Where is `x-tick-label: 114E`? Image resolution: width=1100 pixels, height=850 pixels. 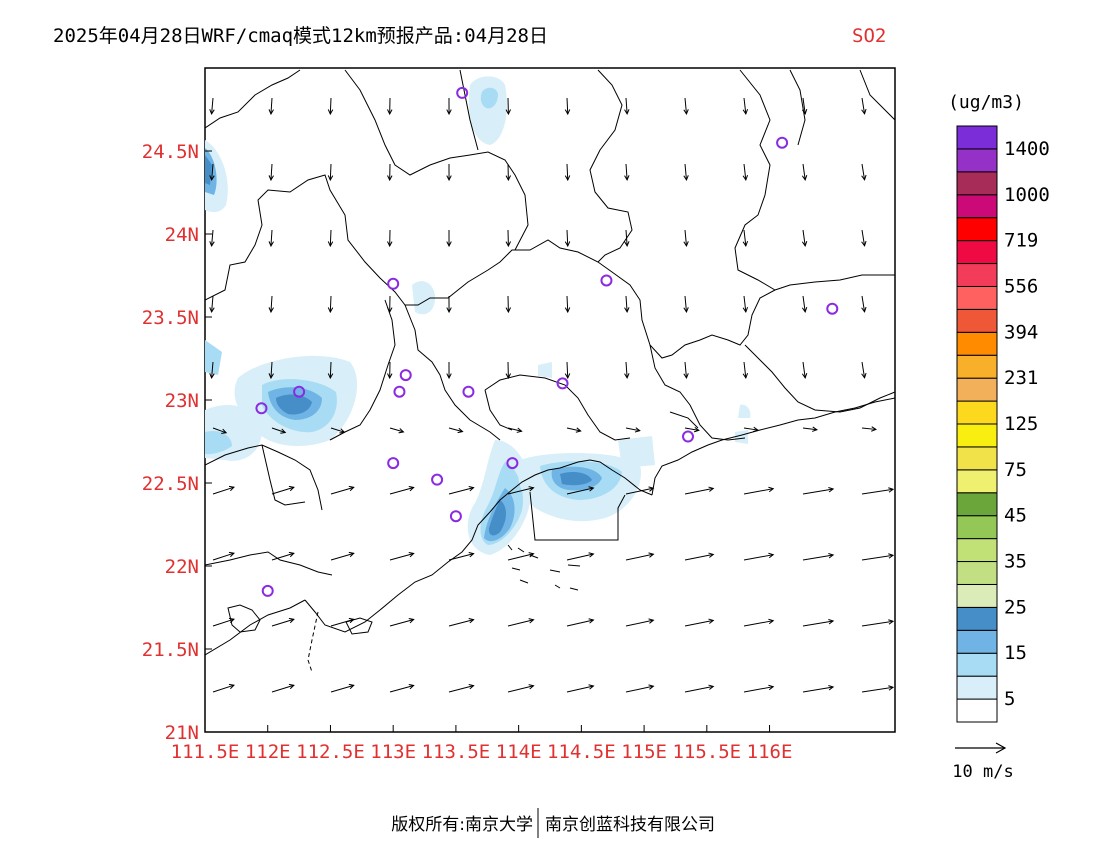
x-tick-label: 114E is located at coordinates (519, 752).